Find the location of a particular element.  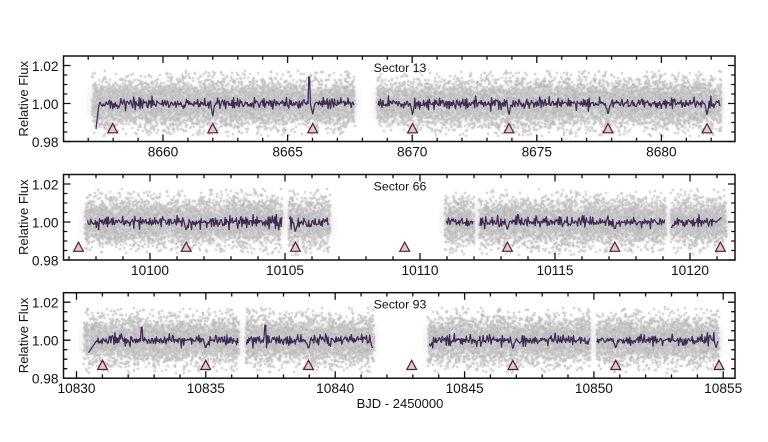

svg-text: 8665 is located at coordinates (287, 151).